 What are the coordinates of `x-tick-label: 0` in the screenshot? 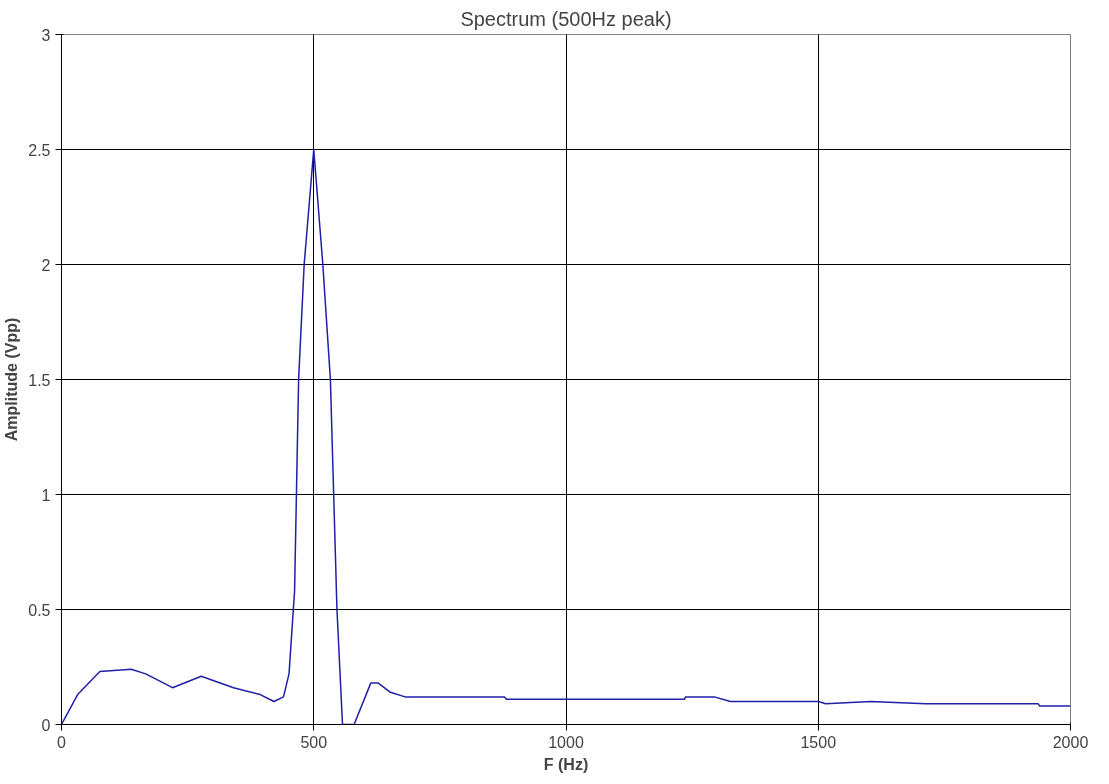 It's located at (62, 742).